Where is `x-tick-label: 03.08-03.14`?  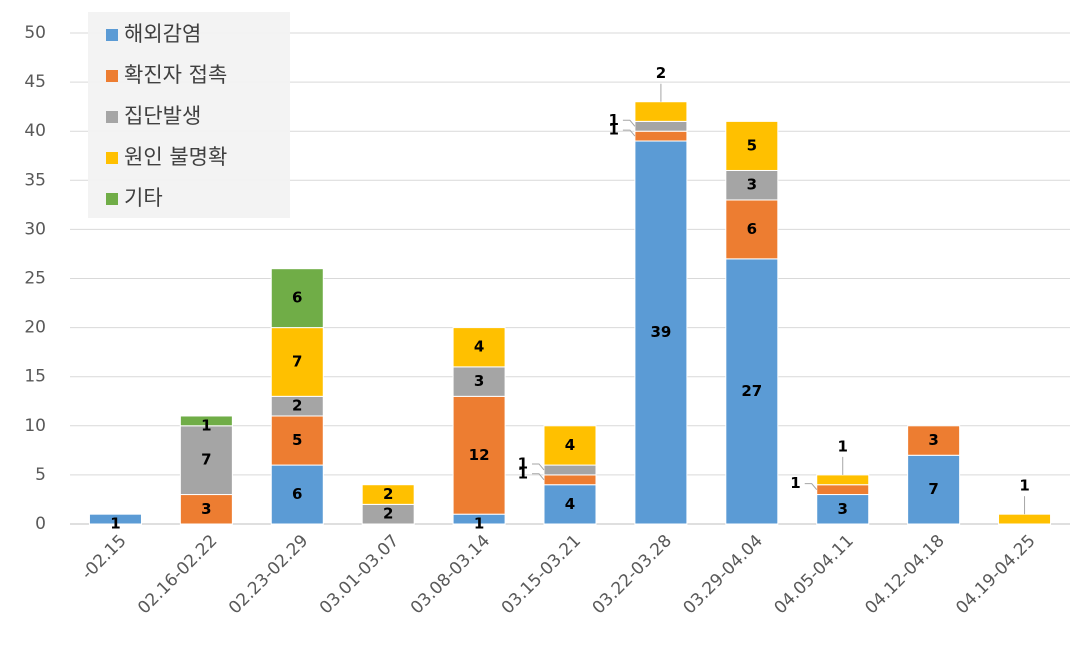
x-tick-label: 03.08-03.14 is located at coordinates (450, 574).